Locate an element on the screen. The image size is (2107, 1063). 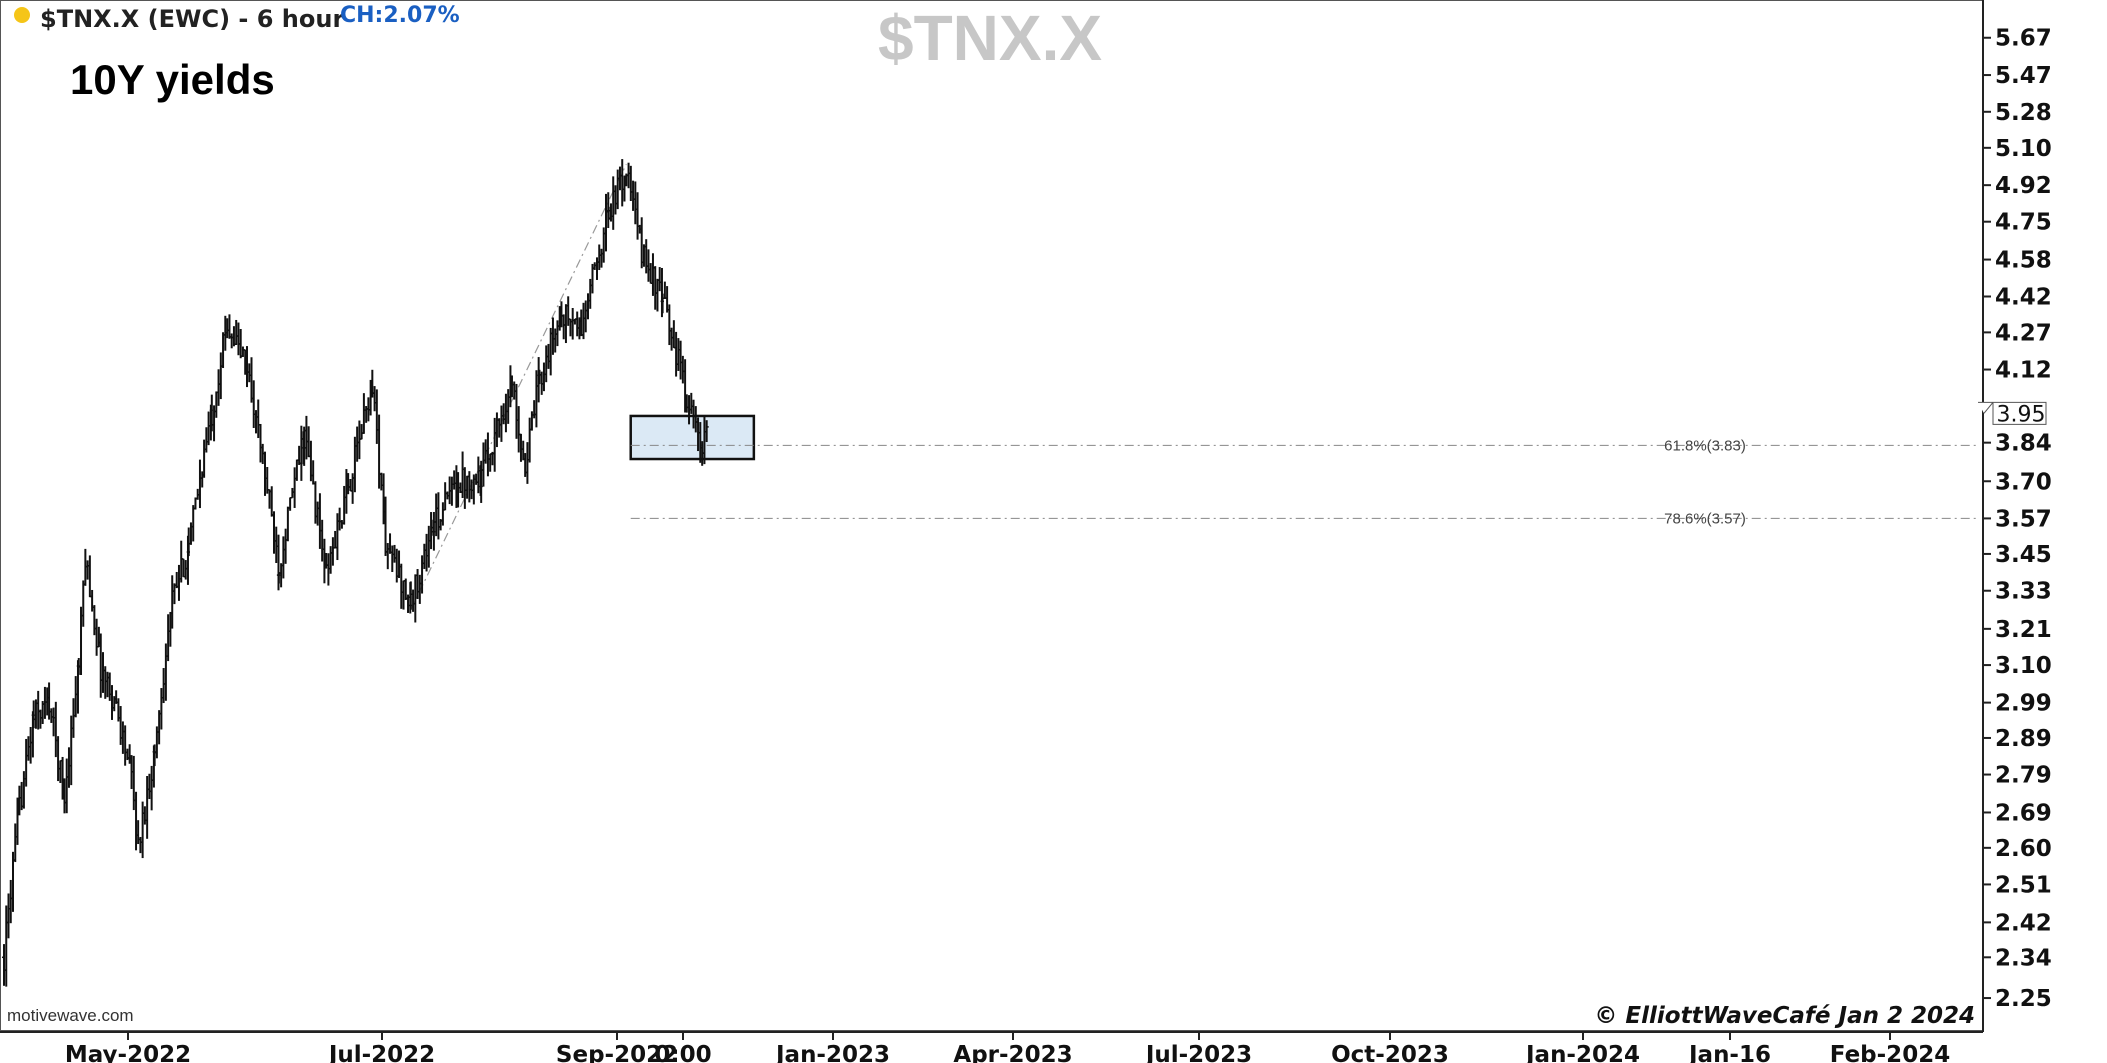
price-tag-layer: 3.95 is located at coordinates (2012, 414).